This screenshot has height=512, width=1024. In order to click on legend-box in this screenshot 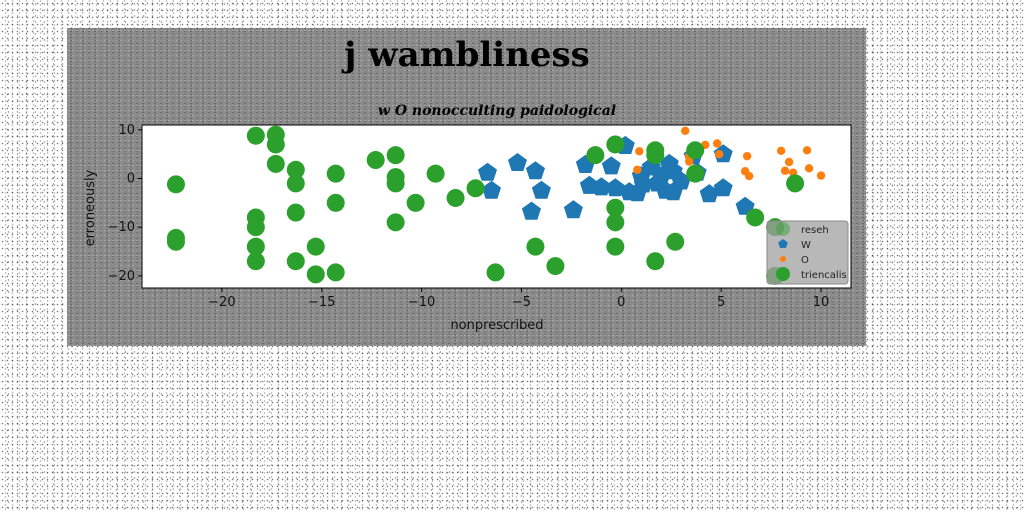, I will do `click(807, 252)`.